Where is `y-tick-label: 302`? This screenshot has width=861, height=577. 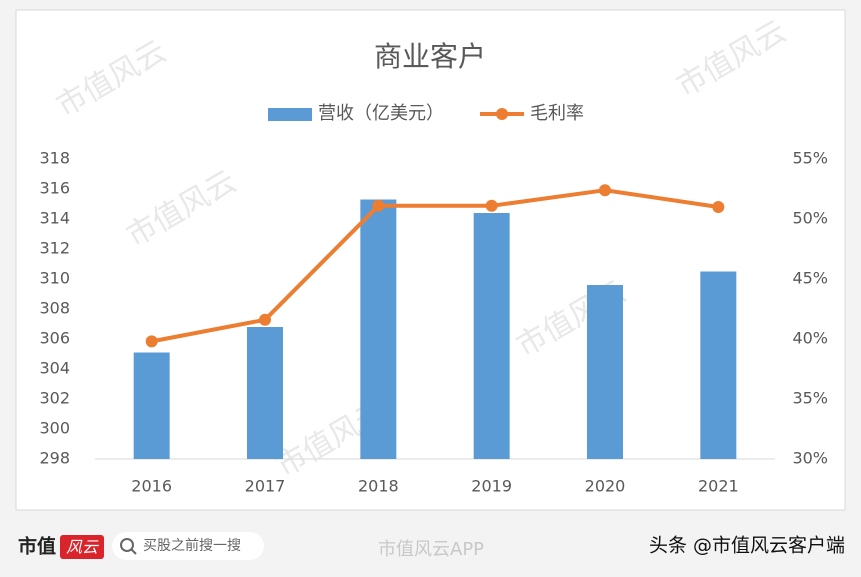
y-tick-label: 302 is located at coordinates (54, 398).